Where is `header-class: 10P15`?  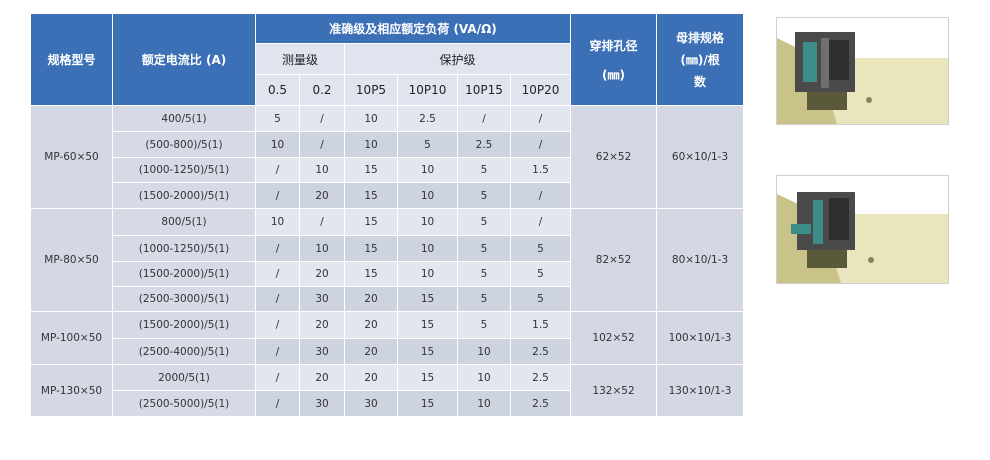 header-class: 10P15 is located at coordinates (484, 90).